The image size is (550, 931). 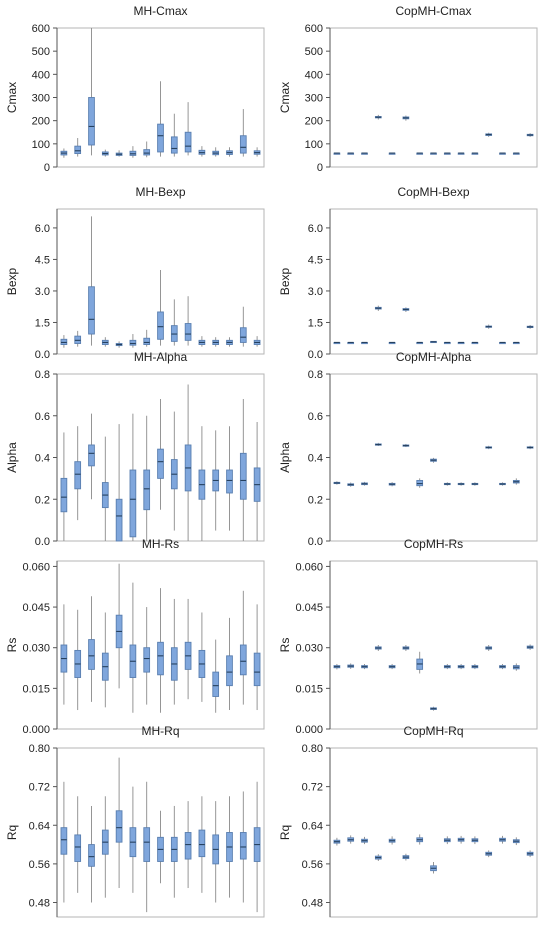 I want to click on y-tick-label: 100, so click(x=314, y=145).